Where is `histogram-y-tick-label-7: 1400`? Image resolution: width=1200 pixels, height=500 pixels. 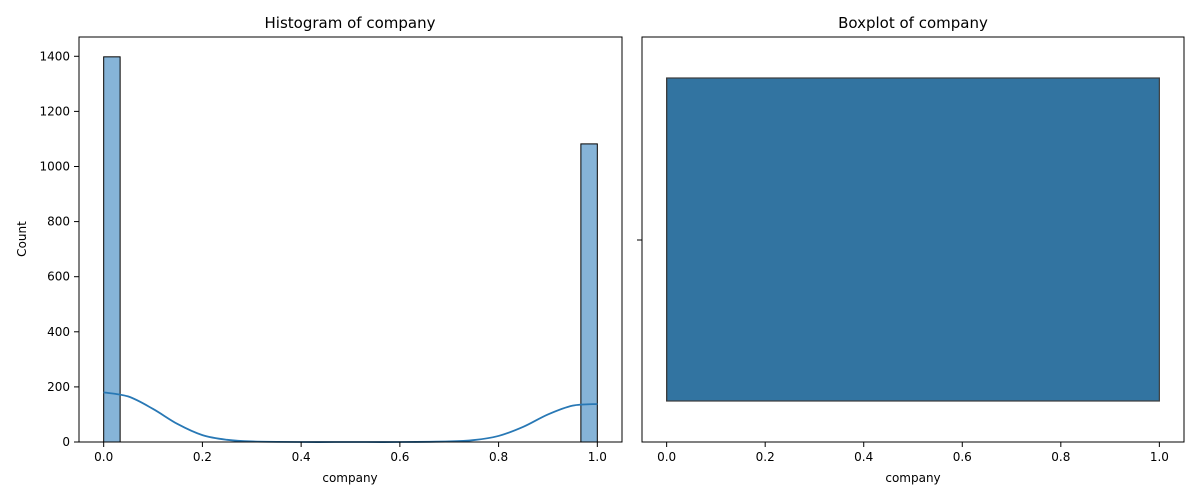
histogram-y-tick-label-7: 1400 is located at coordinates (54, 56).